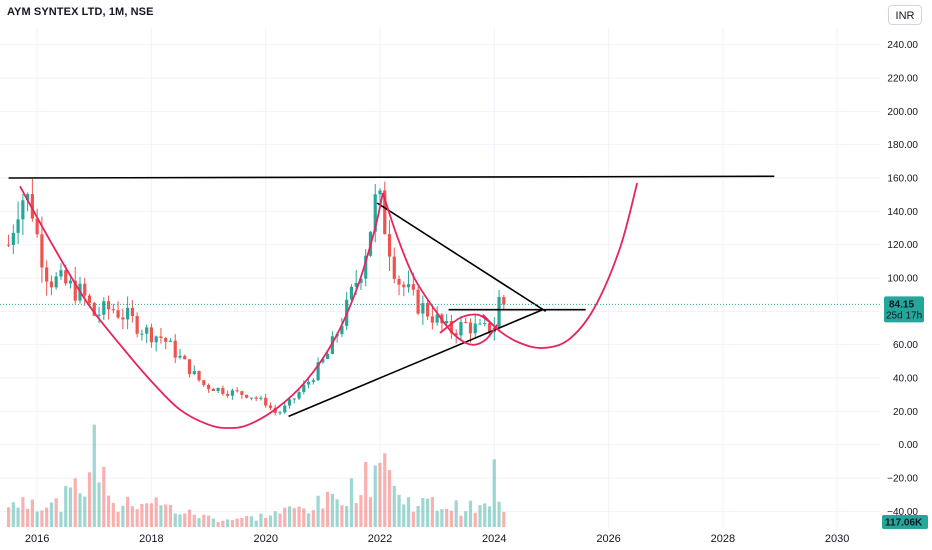 This screenshot has height=550, width=932. What do you see at coordinates (416, 363) in the screenshot?
I see `triangle-lower-line` at bounding box center [416, 363].